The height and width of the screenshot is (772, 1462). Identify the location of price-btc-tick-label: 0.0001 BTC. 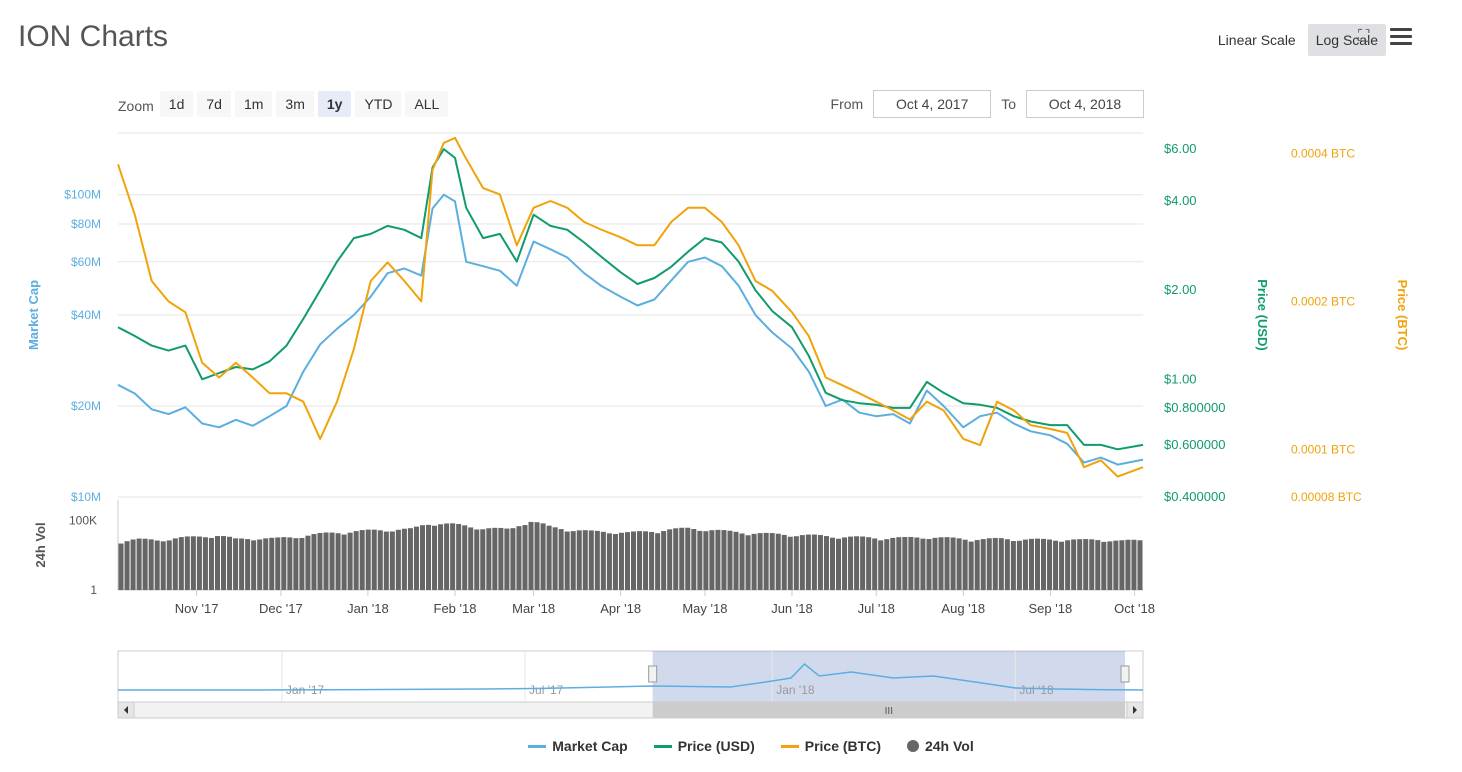
(1323, 449).